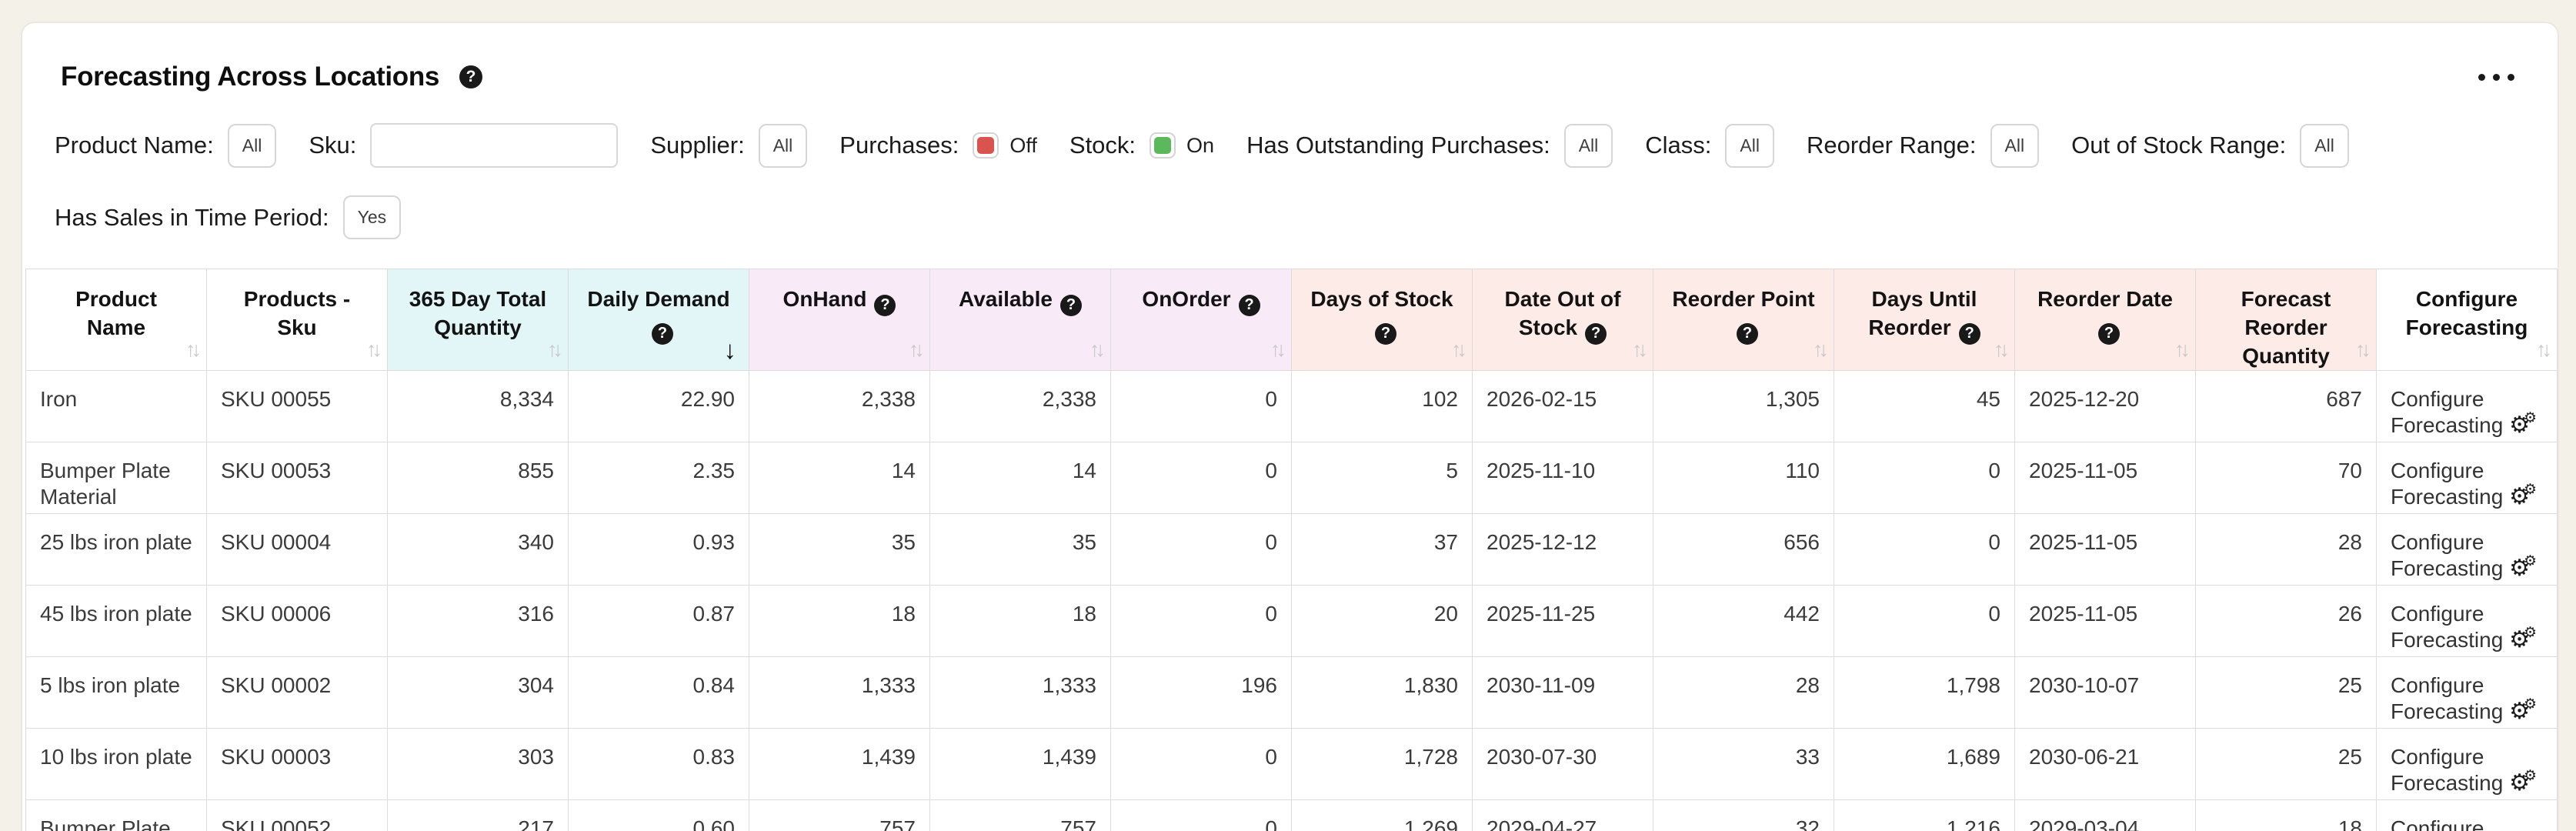  I want to click on cell-days-until-reorder: 1,798, so click(1925, 692).